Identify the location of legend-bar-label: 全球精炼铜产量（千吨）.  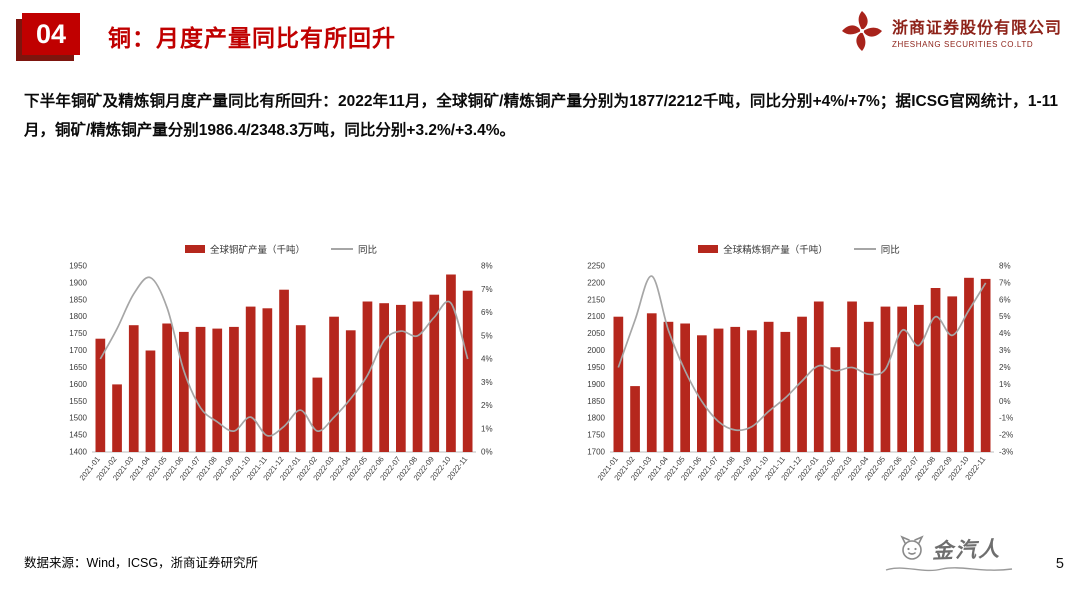
(775, 250).